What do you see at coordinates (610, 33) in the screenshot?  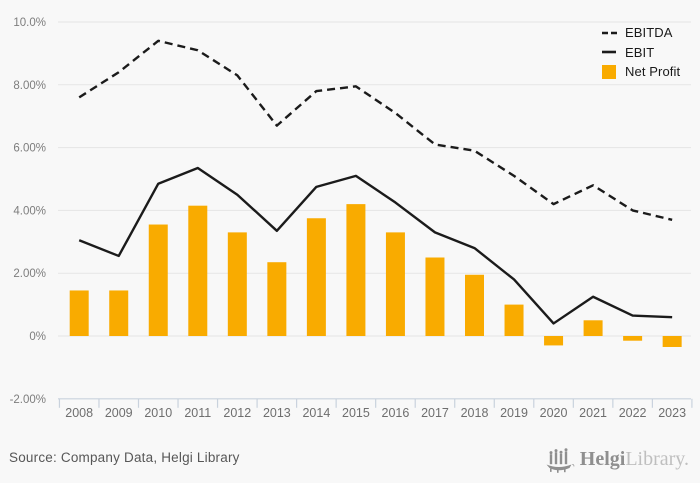 I see `dashed-line-icon` at bounding box center [610, 33].